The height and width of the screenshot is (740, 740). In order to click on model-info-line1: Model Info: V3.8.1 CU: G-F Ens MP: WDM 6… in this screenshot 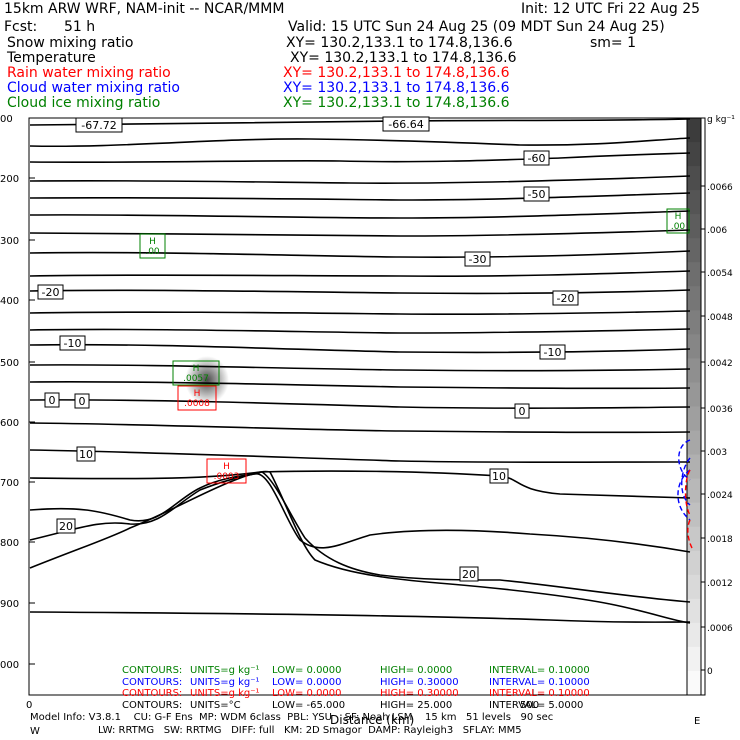, I will do `click(292, 717)`.